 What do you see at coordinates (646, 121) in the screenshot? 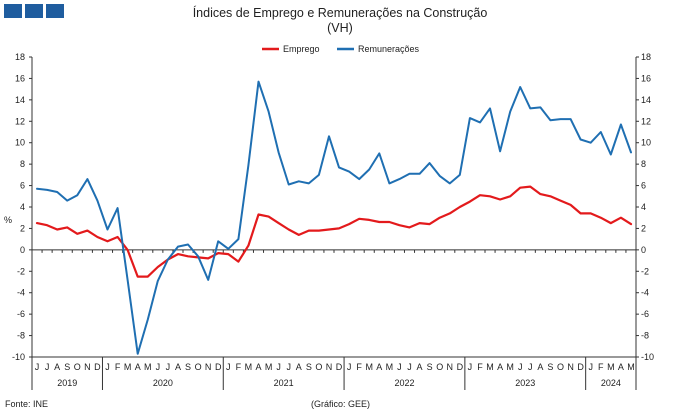
I see `y-tick-label-right: 12` at bounding box center [646, 121].